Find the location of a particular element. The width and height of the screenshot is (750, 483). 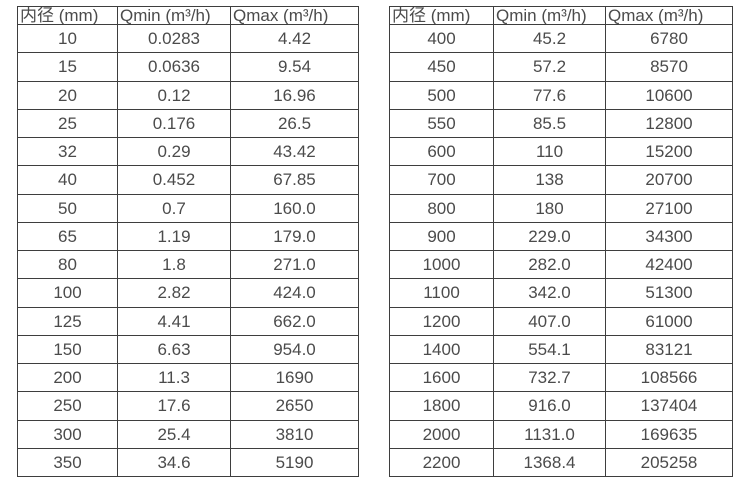

cell-diameter: 550 is located at coordinates (441, 123).